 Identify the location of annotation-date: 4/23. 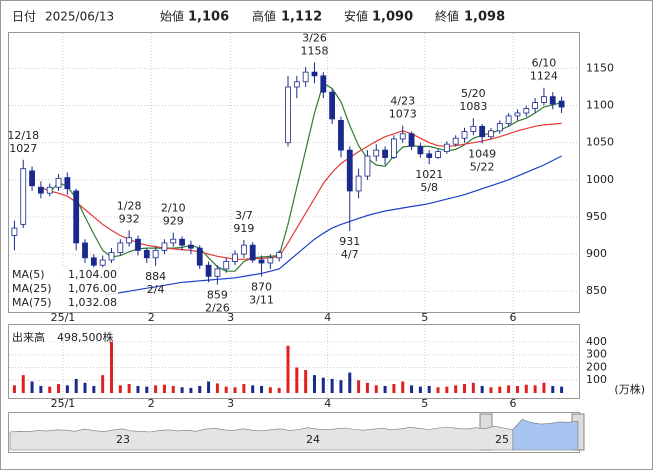
(402, 101).